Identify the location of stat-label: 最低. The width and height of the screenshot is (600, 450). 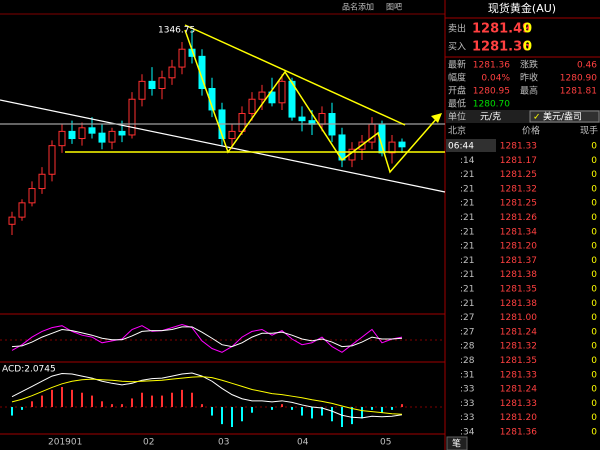
(457, 104).